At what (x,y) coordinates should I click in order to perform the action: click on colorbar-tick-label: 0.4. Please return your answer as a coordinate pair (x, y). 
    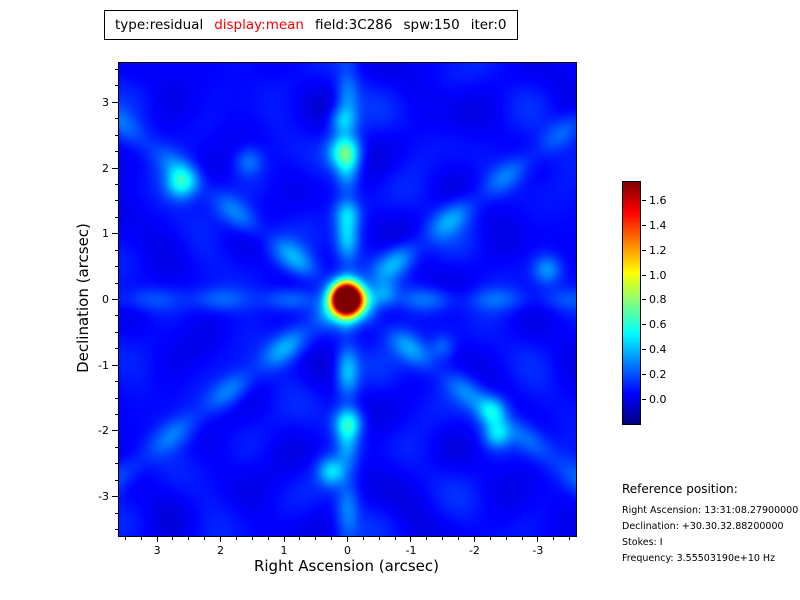
    Looking at the image, I should click on (658, 350).